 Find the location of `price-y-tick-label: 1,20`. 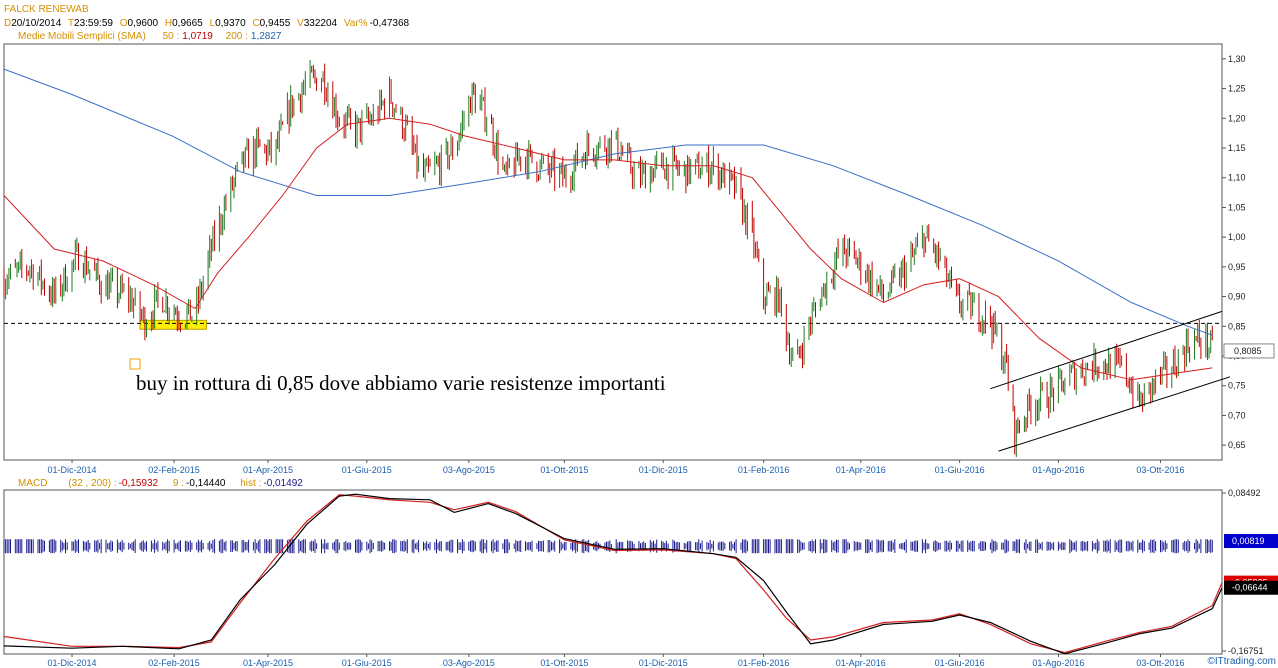

price-y-tick-label: 1,20 is located at coordinates (1237, 118).